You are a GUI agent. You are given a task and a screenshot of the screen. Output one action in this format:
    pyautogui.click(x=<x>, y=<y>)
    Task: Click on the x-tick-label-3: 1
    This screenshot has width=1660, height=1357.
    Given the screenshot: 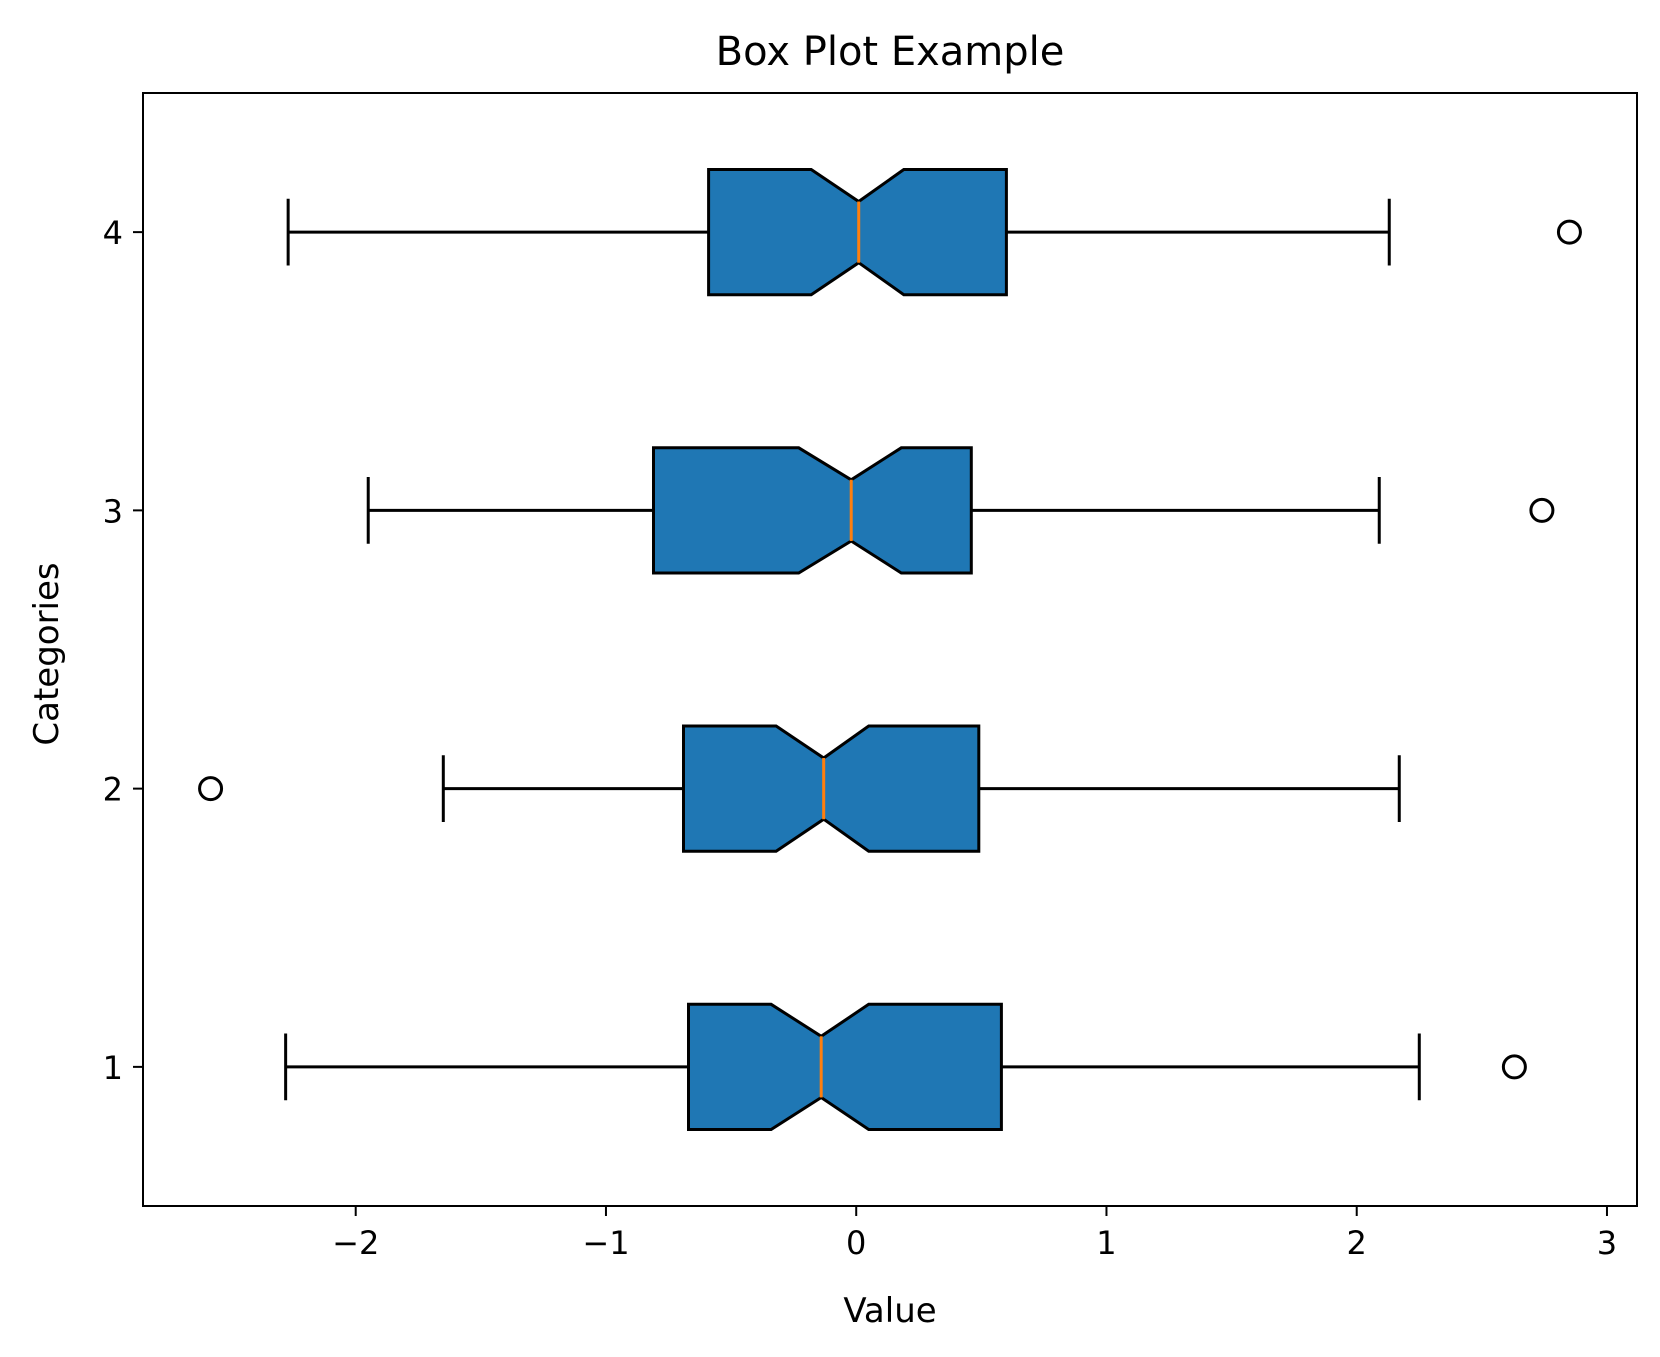 What is the action you would take?
    pyautogui.click(x=1106, y=1243)
    